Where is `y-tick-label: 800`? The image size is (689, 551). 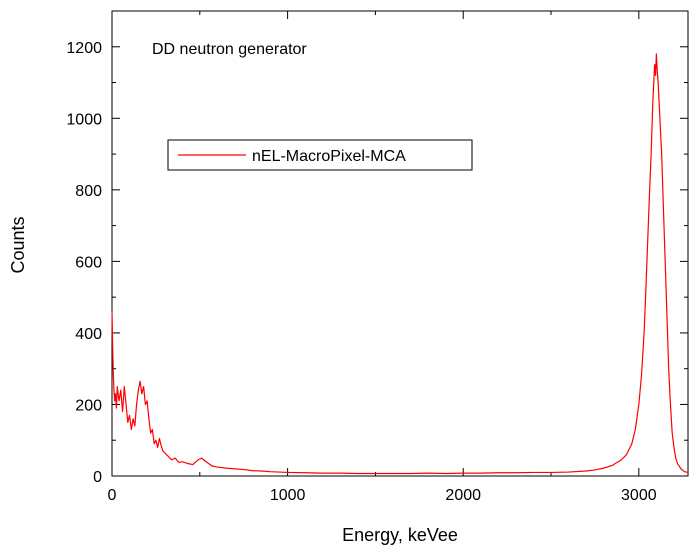 y-tick-label: 800 is located at coordinates (88, 191).